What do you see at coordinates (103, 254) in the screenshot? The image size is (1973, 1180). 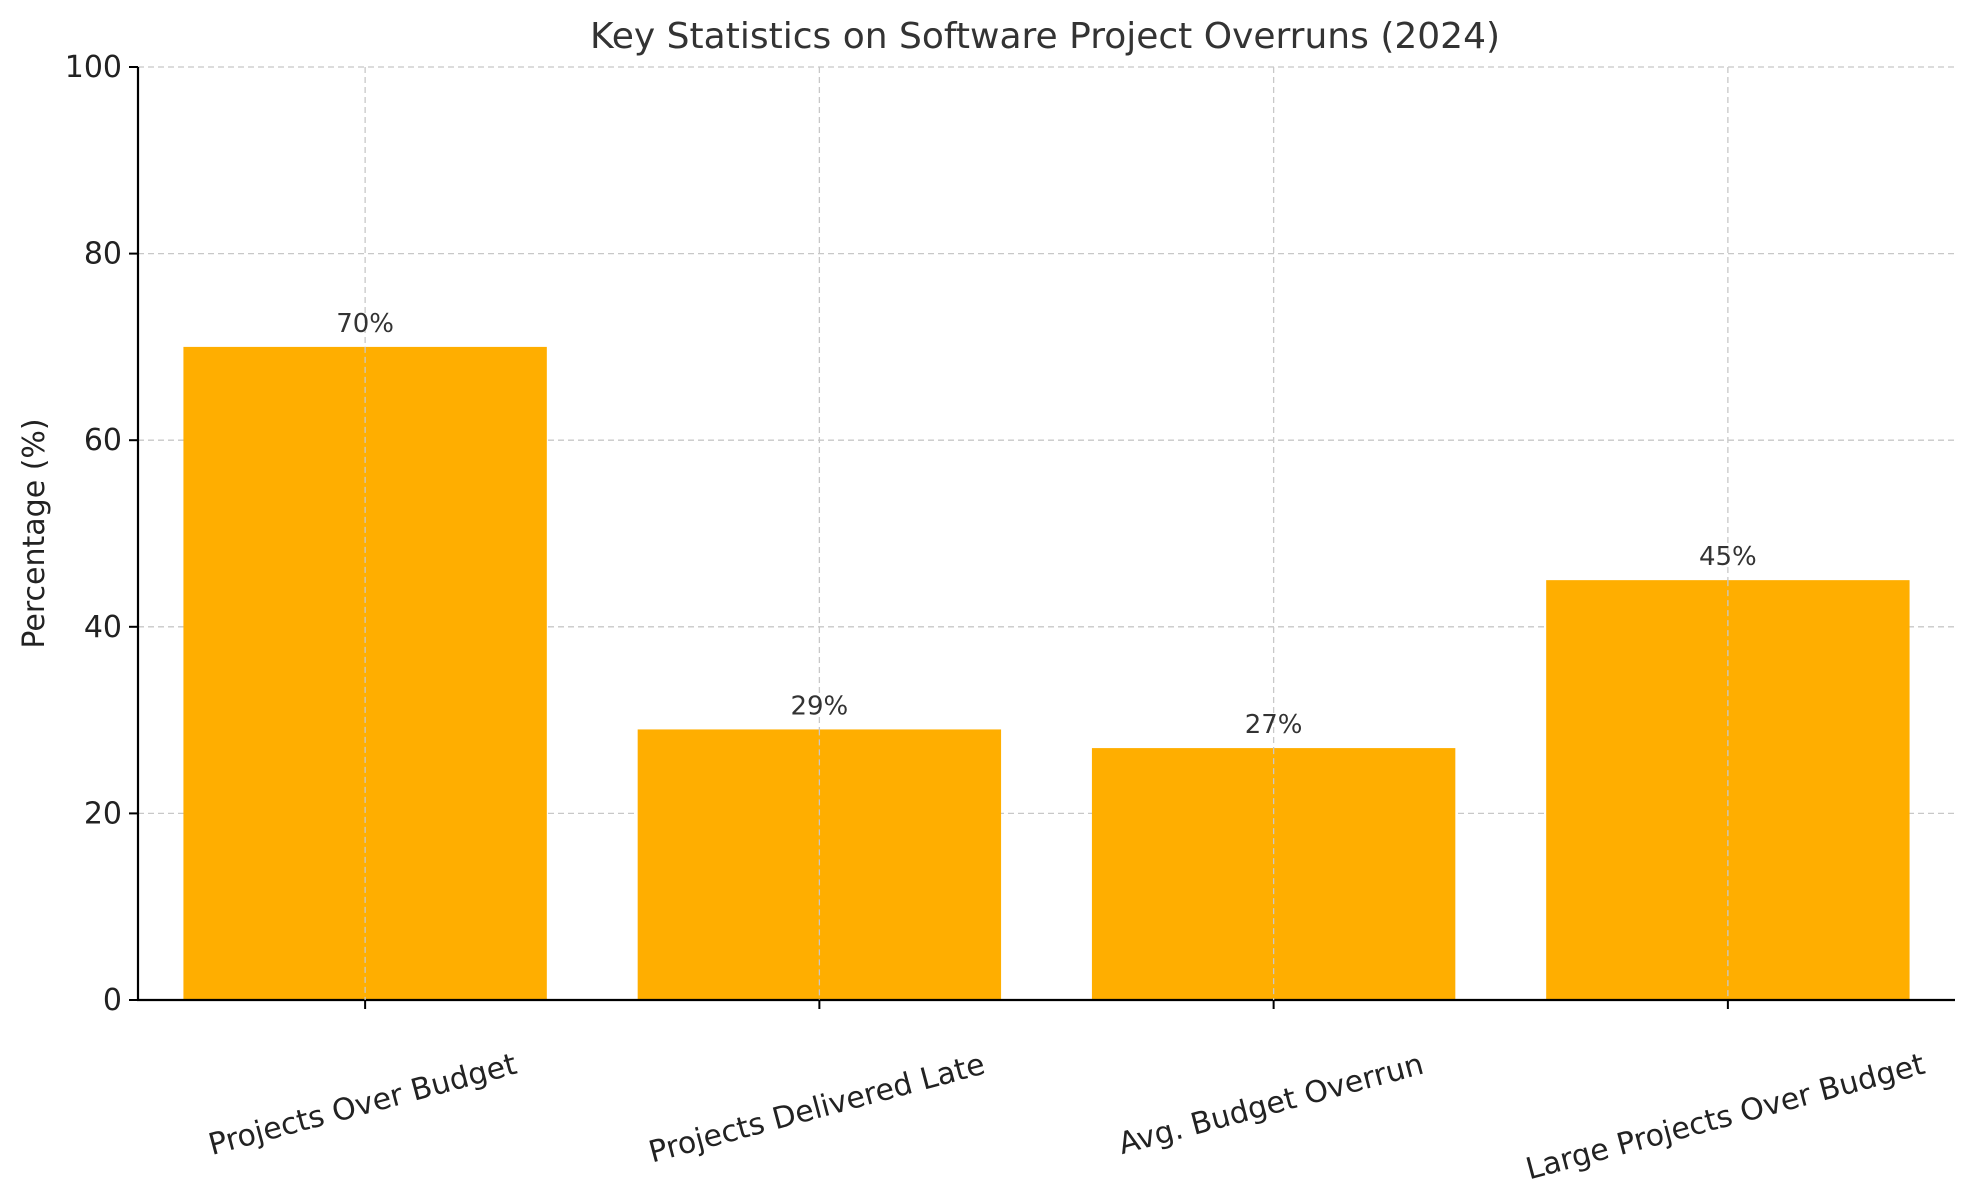 I see `y-tick-label-80: 80` at bounding box center [103, 254].